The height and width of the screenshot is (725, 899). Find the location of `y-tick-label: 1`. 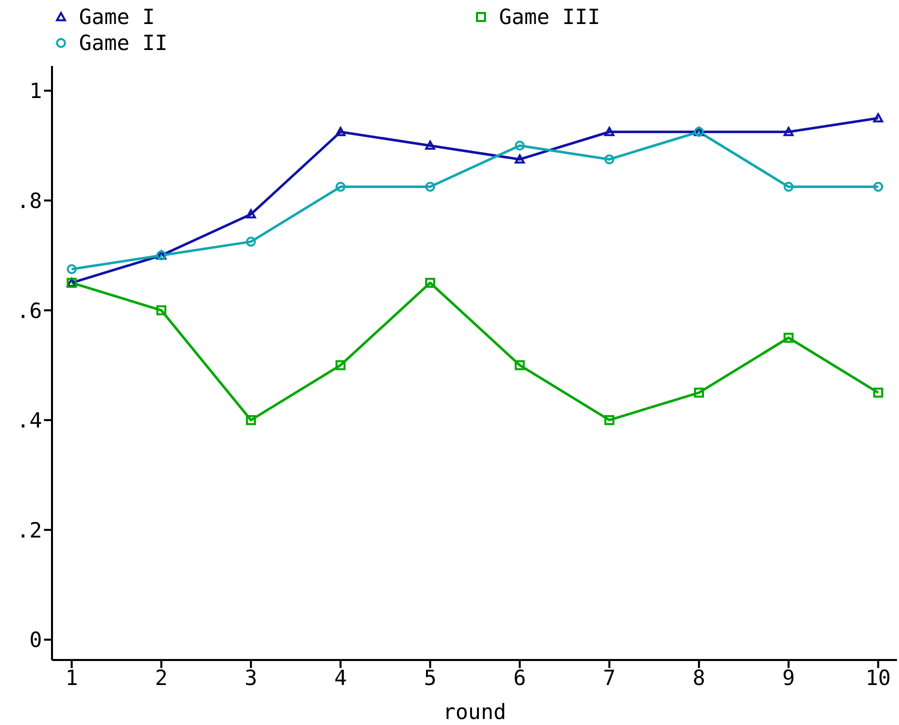

y-tick-label: 1 is located at coordinates (35, 91).